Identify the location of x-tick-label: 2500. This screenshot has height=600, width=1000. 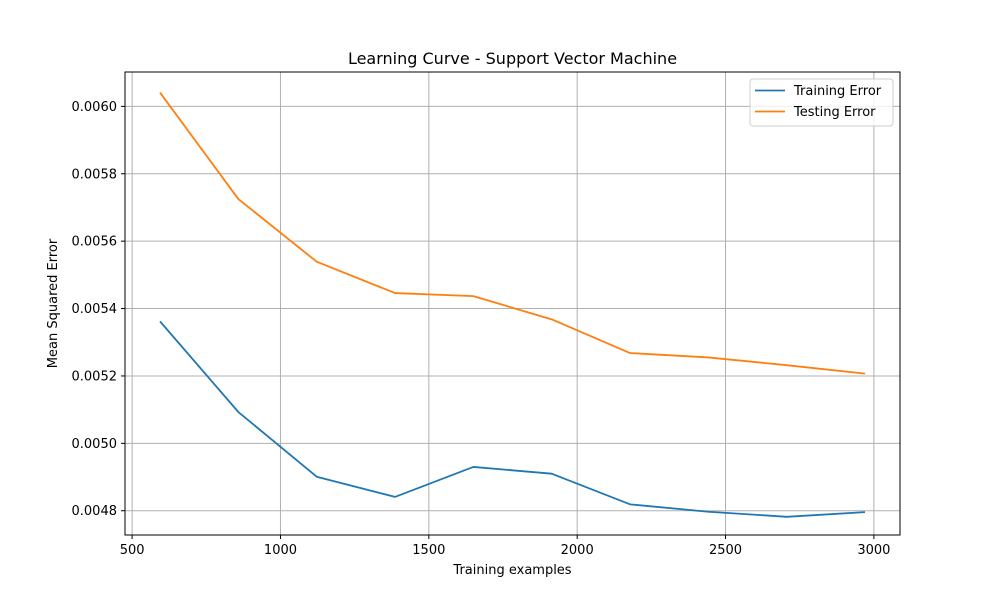
(725, 550).